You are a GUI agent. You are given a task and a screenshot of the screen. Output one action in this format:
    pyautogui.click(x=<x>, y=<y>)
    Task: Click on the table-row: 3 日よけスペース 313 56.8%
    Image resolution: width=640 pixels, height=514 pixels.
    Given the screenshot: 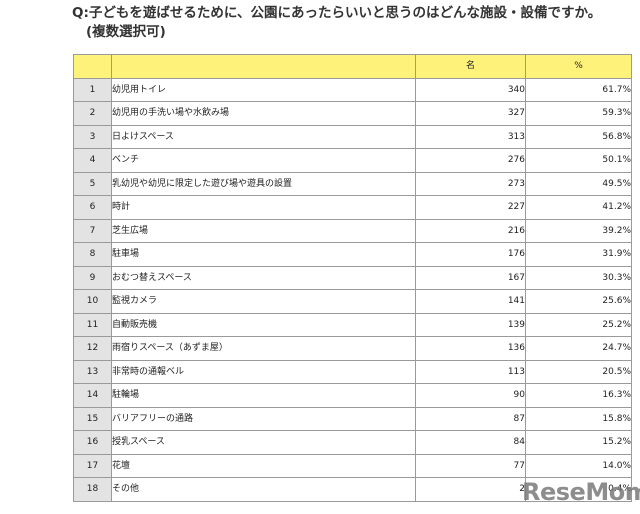 What is the action you would take?
    pyautogui.click(x=352, y=136)
    